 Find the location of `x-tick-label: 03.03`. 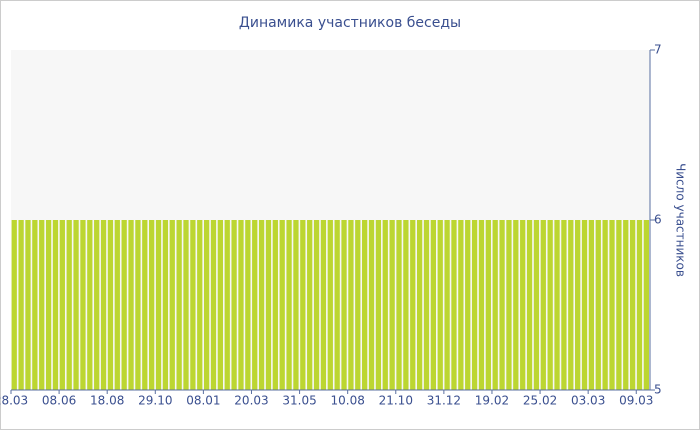

x-tick-label: 03.03 is located at coordinates (588, 401).